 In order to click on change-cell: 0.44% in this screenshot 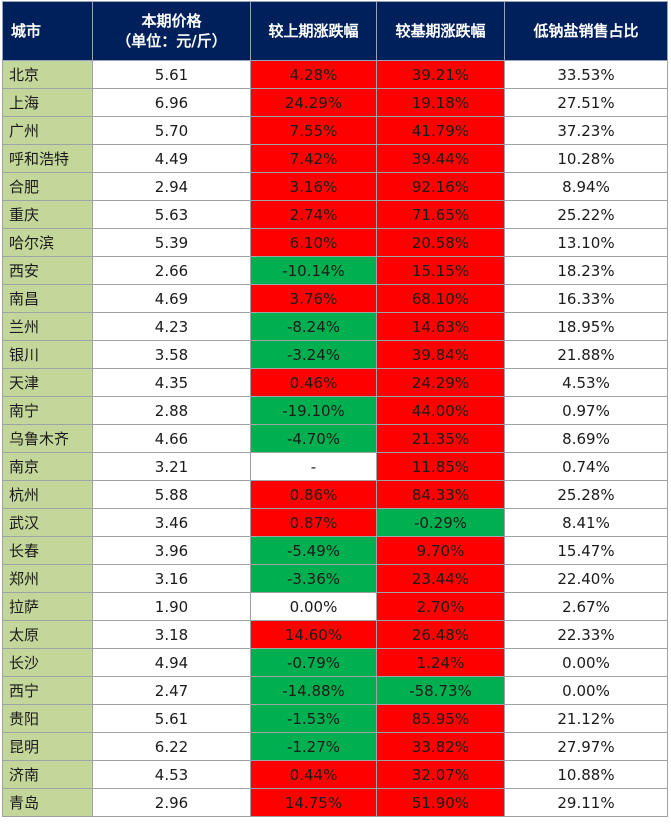, I will do `click(313, 774)`.